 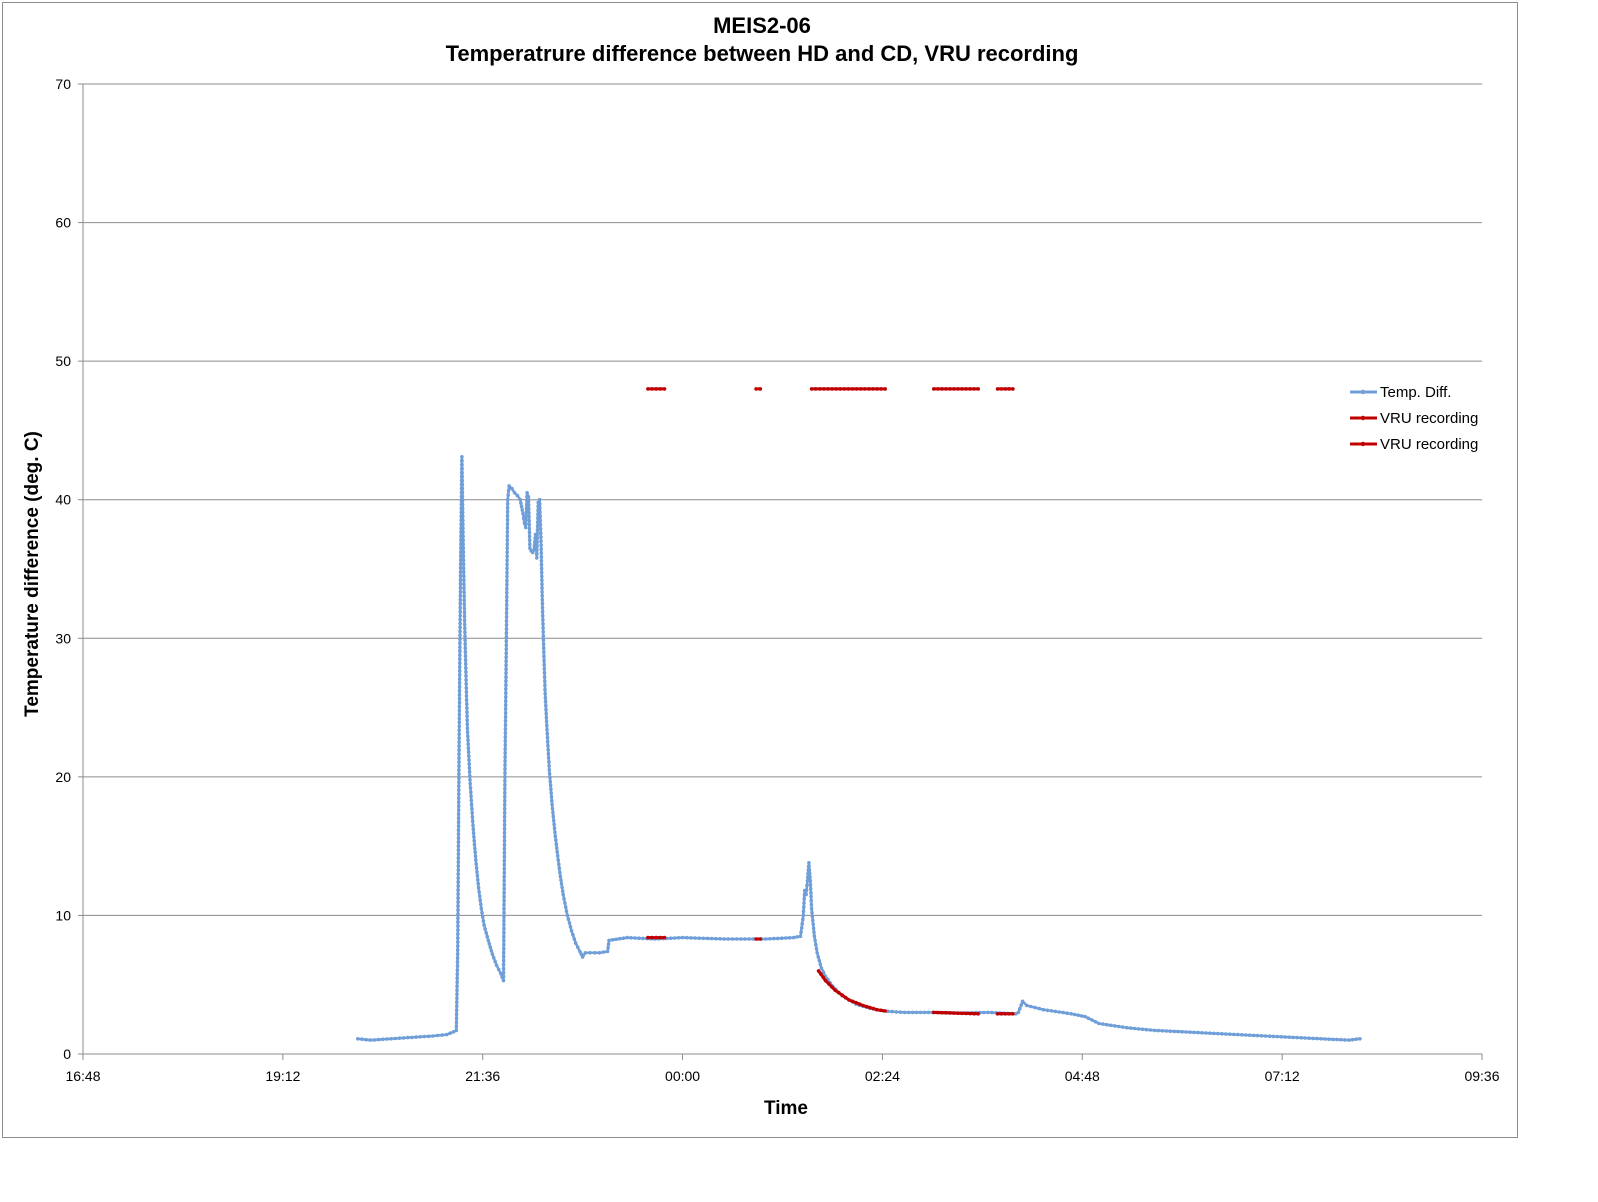 I want to click on y-tick-label: 70, so click(x=63, y=84).